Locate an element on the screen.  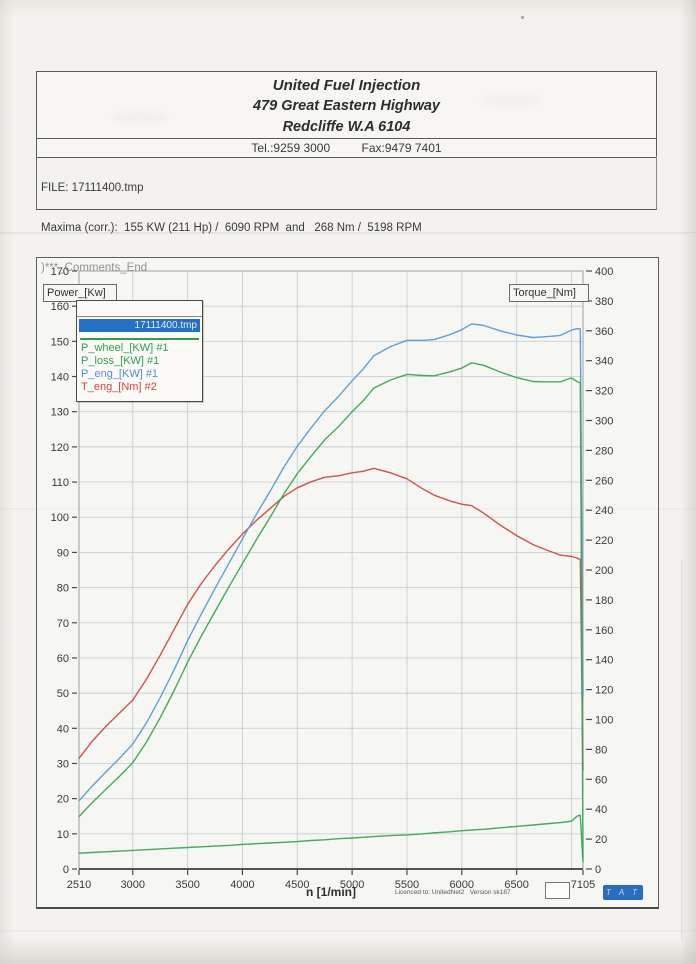
tick-label: 260 is located at coordinates (604, 481).